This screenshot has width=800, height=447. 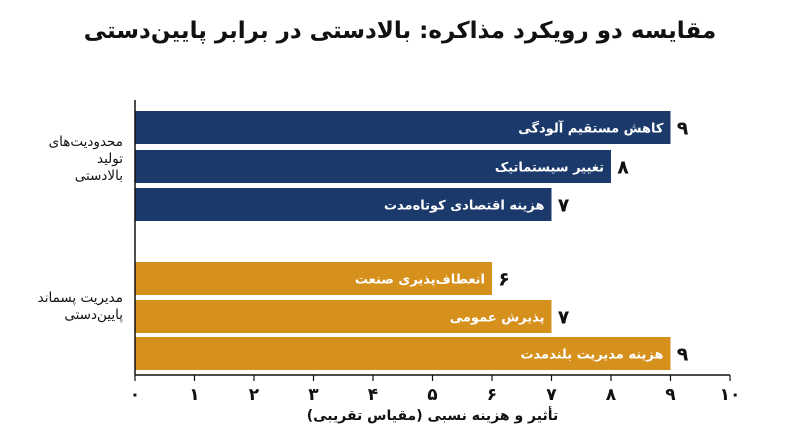 What do you see at coordinates (98, 176) in the screenshot?
I see `group-label-line: بالادستی` at bounding box center [98, 176].